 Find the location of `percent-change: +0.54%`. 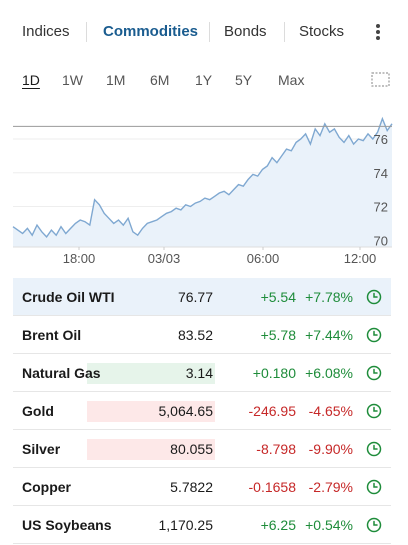

percent-change: +0.54% is located at coordinates (329, 525).